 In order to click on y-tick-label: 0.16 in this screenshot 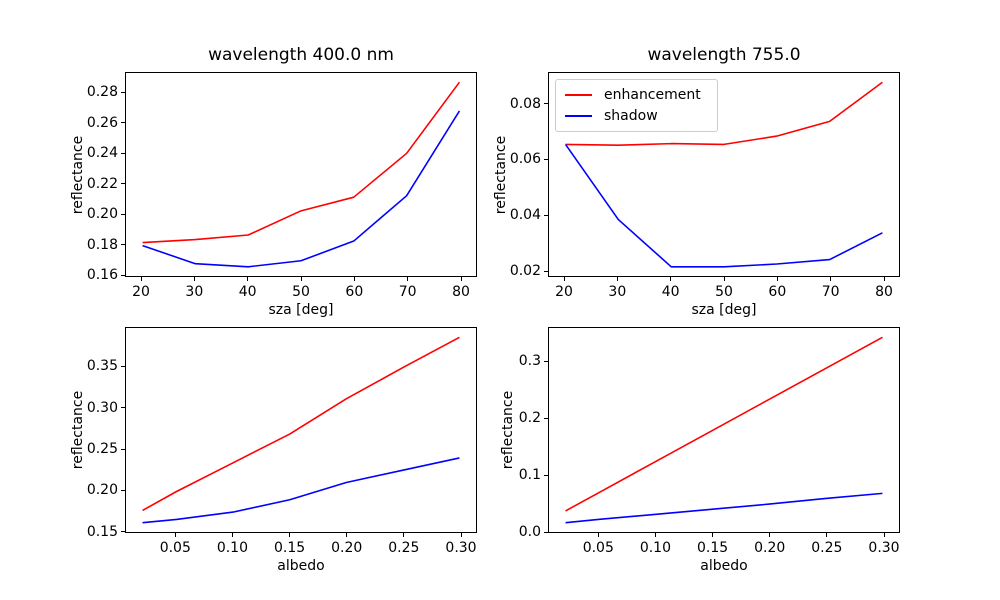, I will do `click(102, 275)`.